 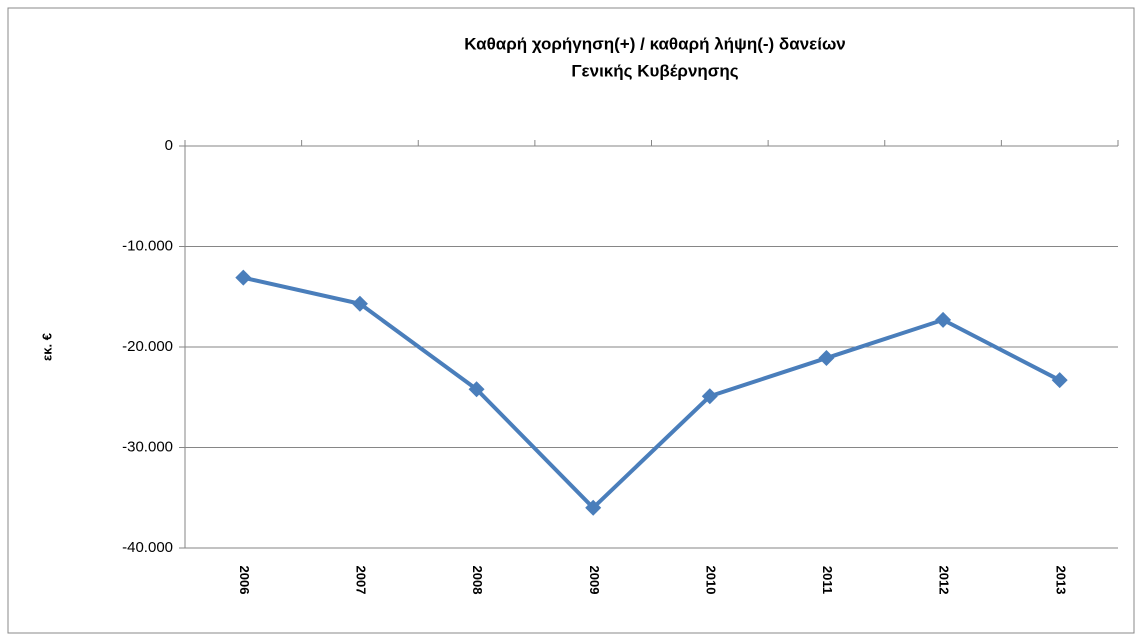 What do you see at coordinates (147, 446) in the screenshot?
I see `y-tick-label: -30.000` at bounding box center [147, 446].